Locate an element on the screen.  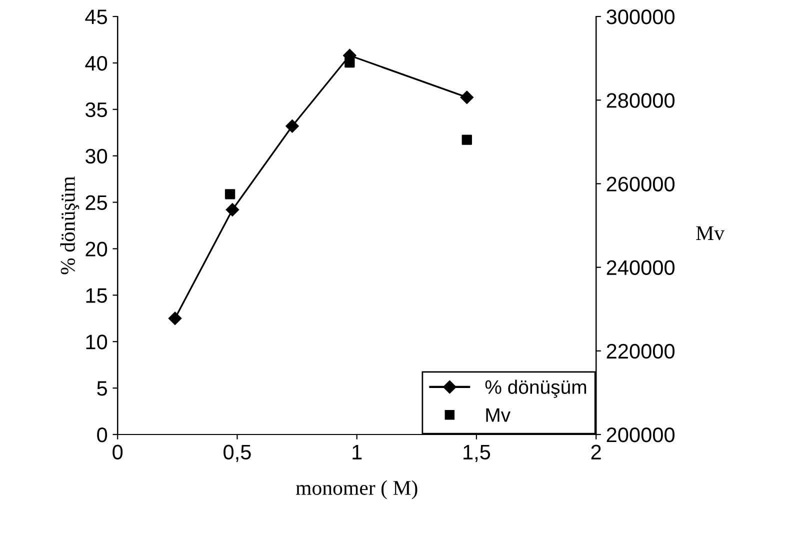
y2-tick-label: 280000 is located at coordinates (640, 100).